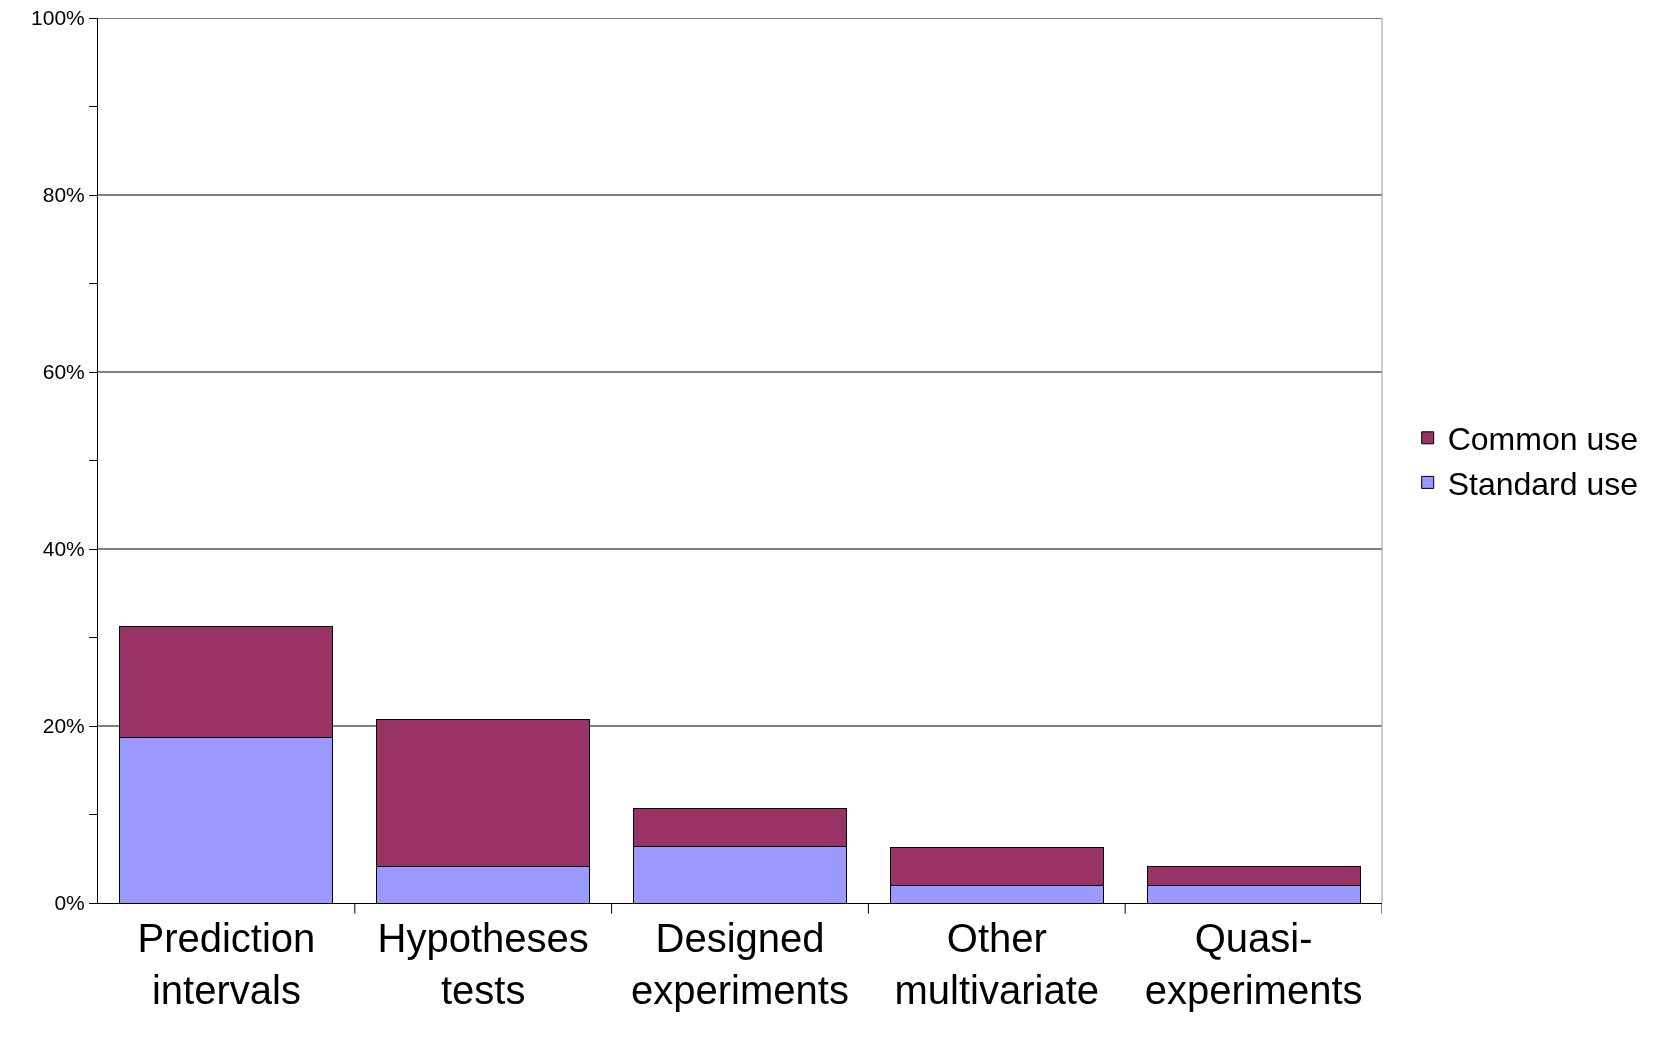 This screenshot has width=1672, height=1045. Describe the element at coordinates (740, 964) in the screenshot. I see `x-tick-label: Designed experiments` at that location.